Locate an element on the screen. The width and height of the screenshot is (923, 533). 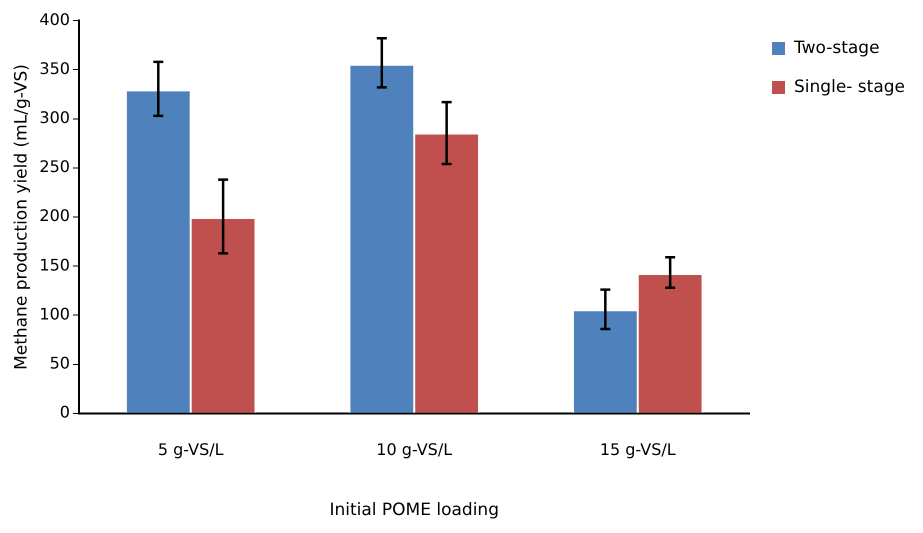
x-tick-label: 15 g-VS/L is located at coordinates (638, 450).